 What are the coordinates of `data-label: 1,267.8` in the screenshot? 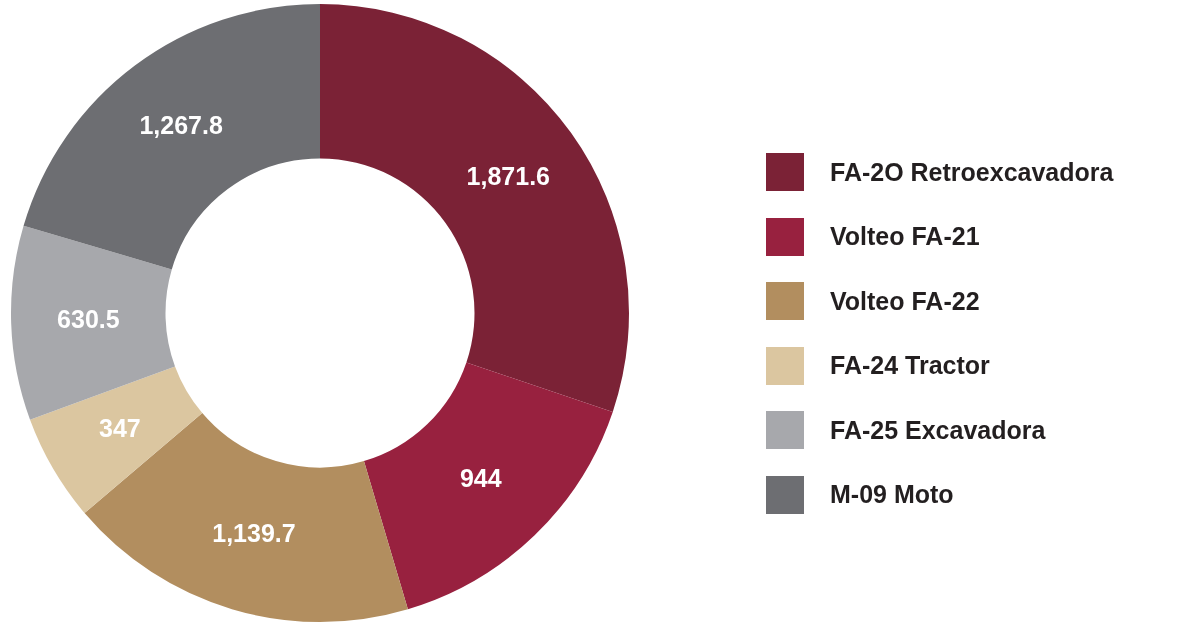 It's located at (181, 125).